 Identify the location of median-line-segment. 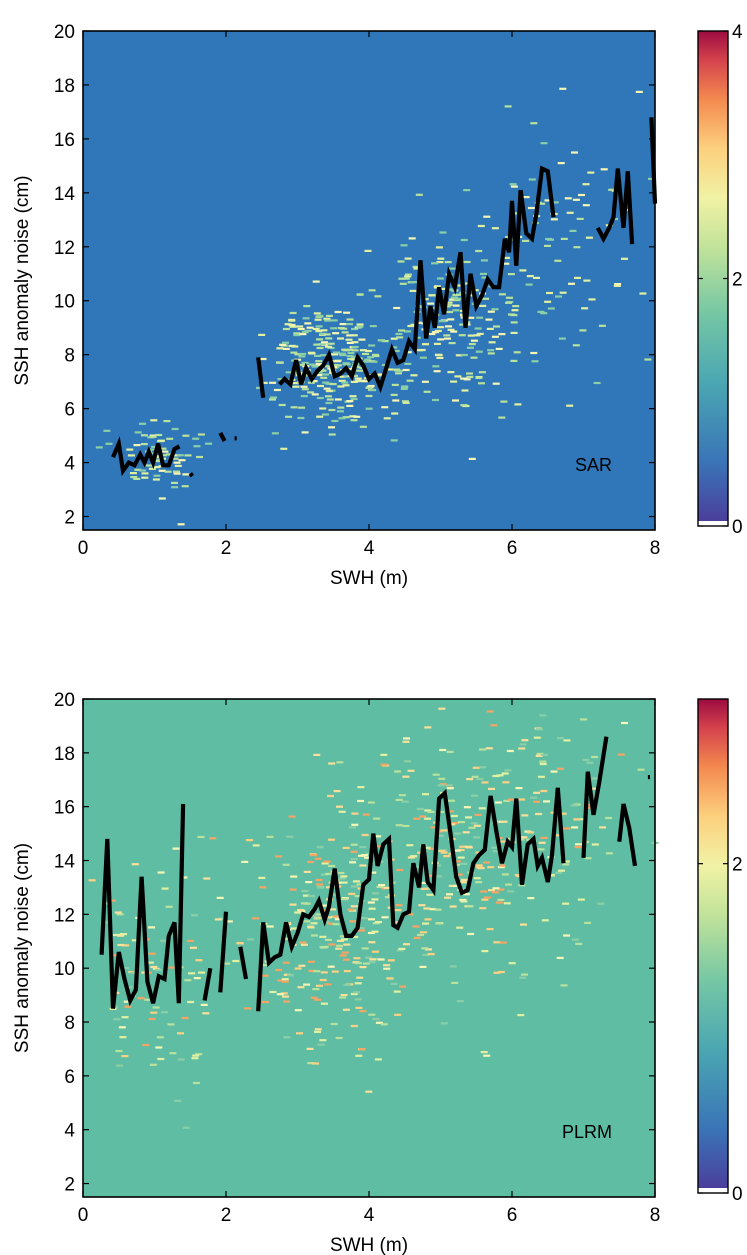
(223, 952).